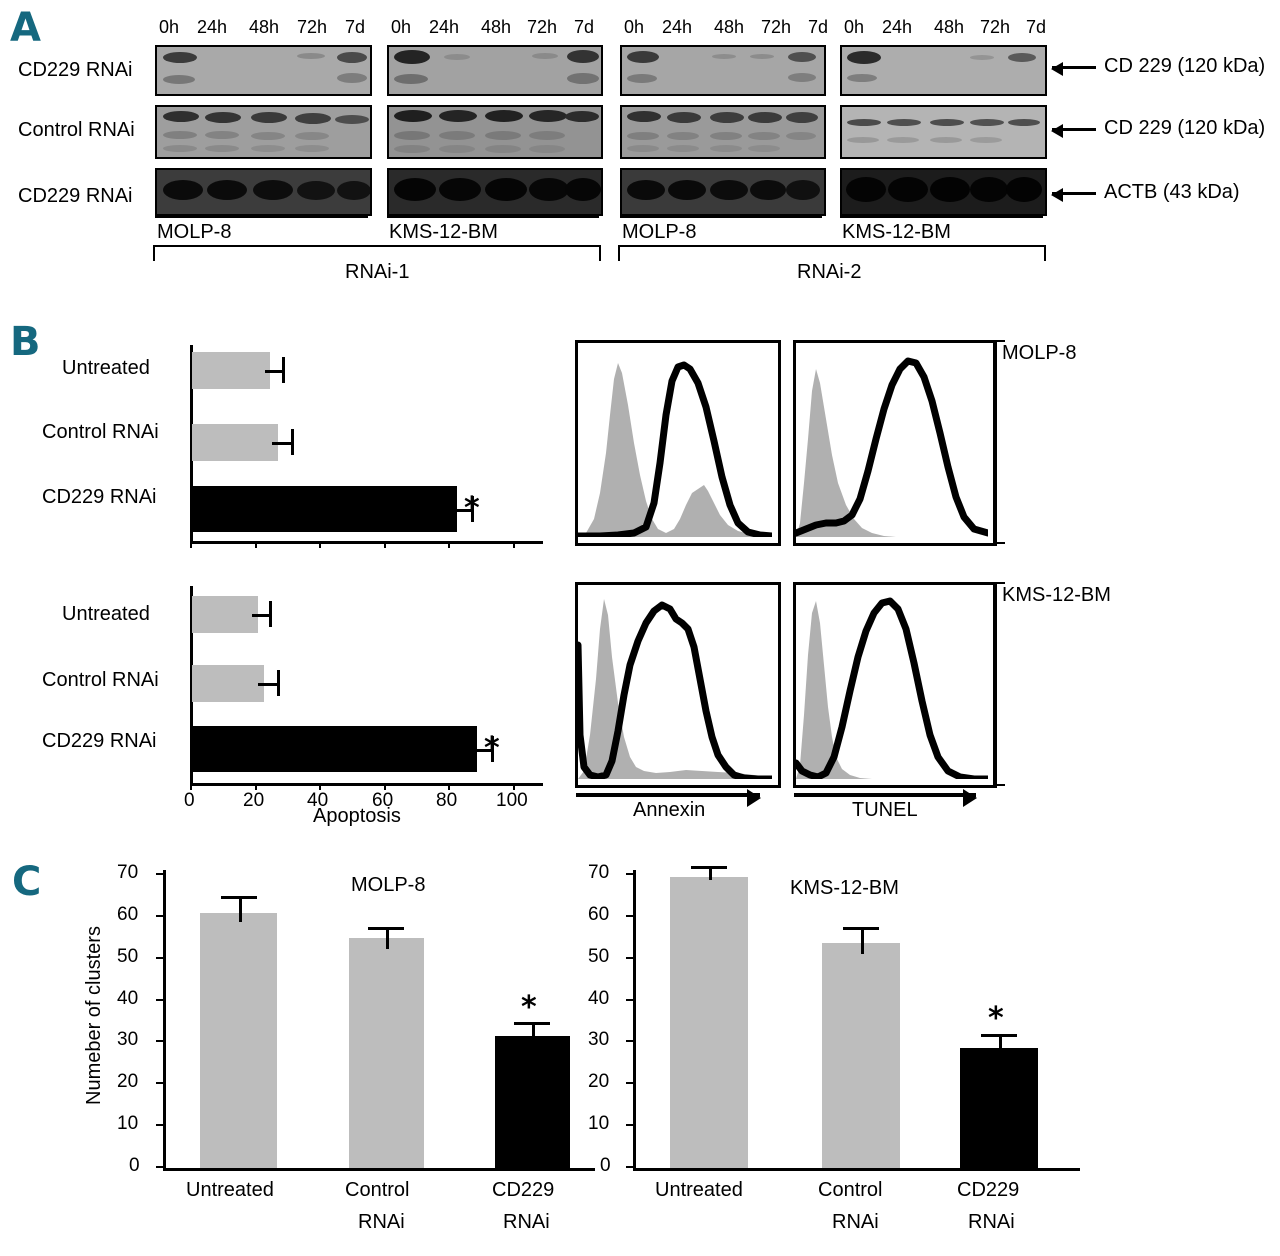 The height and width of the screenshot is (1256, 1280). Describe the element at coordinates (447, 800) in the screenshot. I see `panelB-chart1-xticklabel-80: 80` at that location.